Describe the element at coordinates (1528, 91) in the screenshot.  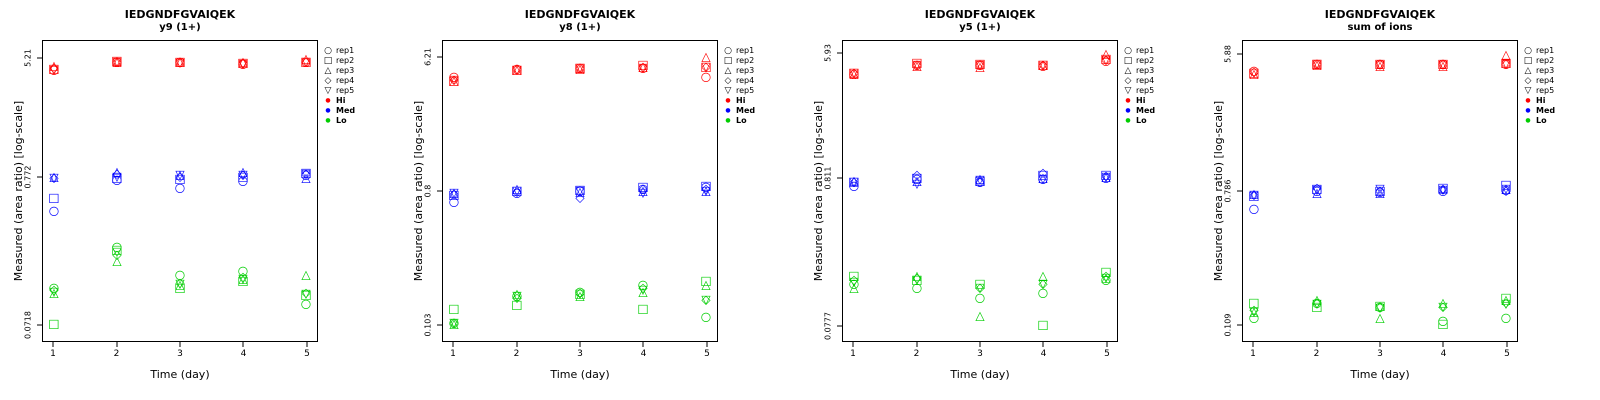
I see `triangle-down-icon: ▽` at that location.